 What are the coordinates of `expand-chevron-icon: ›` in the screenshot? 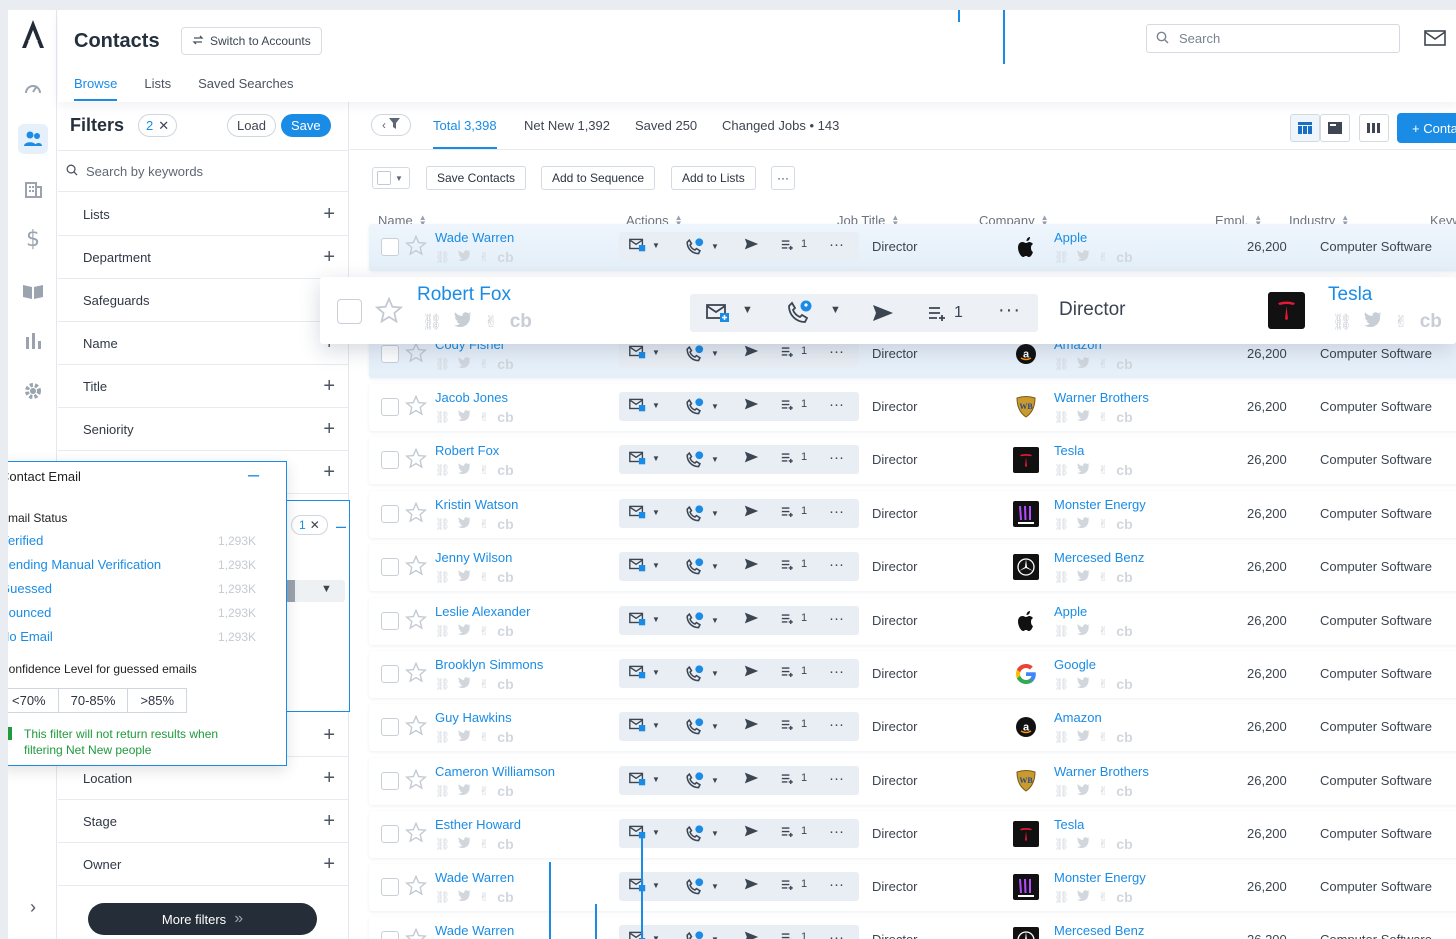 It's located at (33, 906).